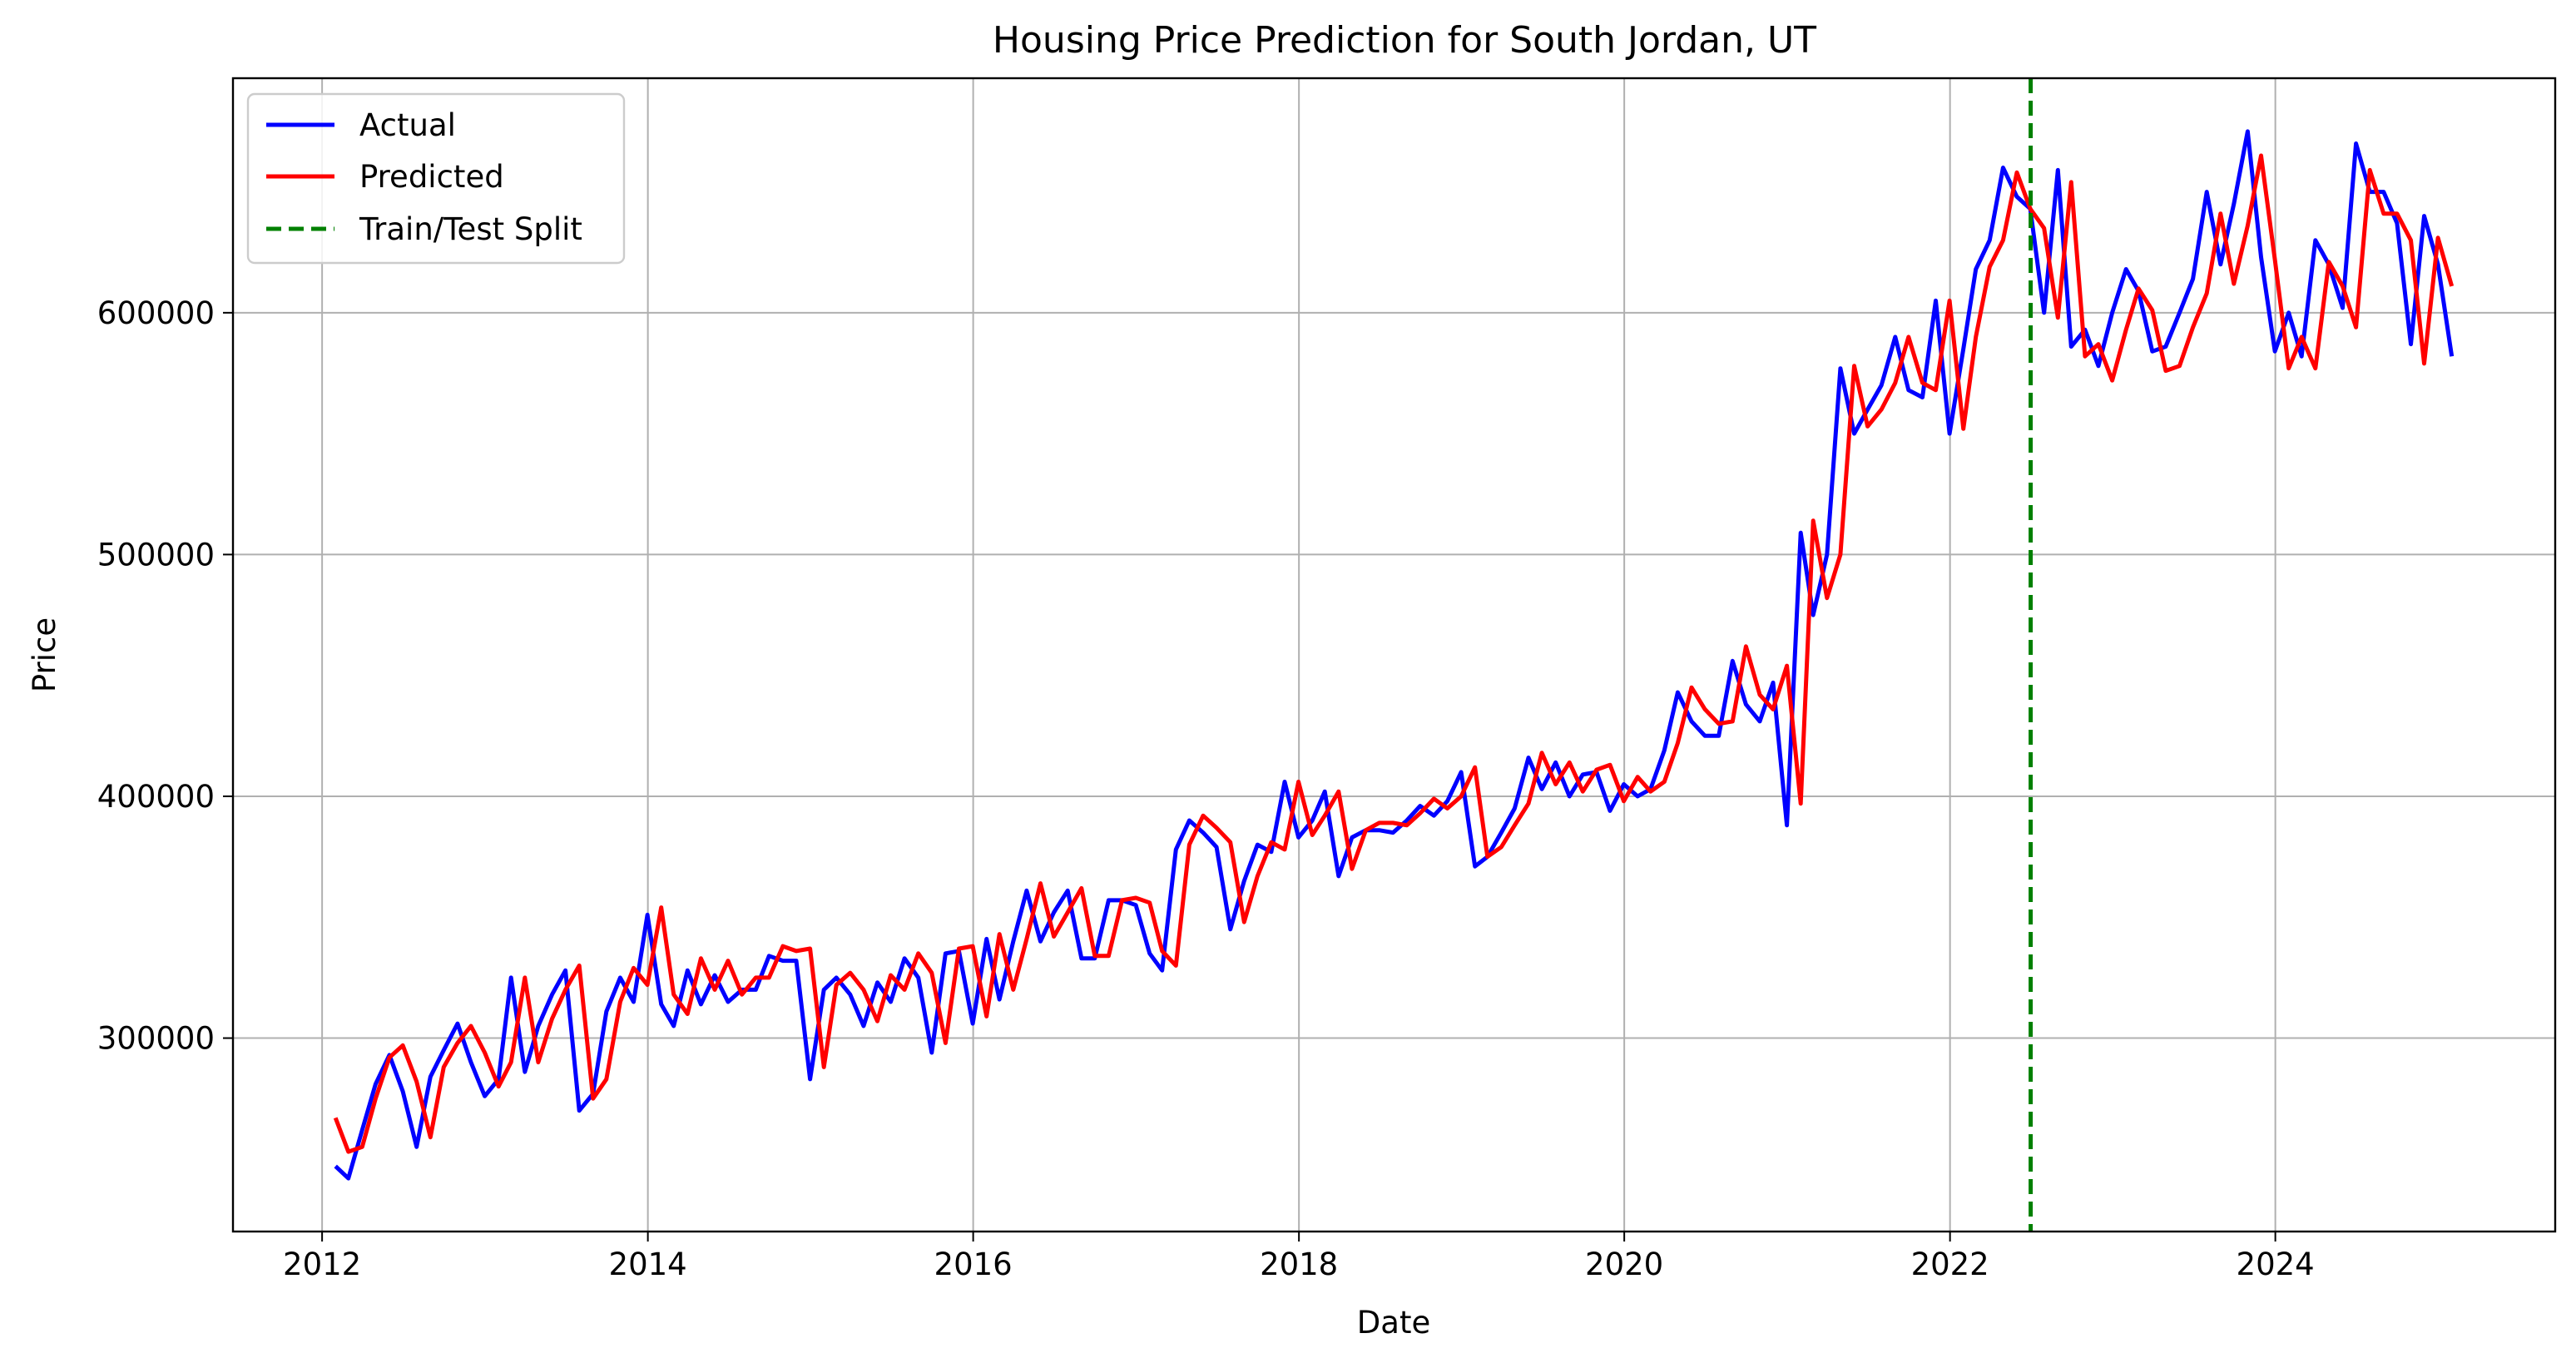 Image resolution: width=2576 pixels, height=1363 pixels. Describe the element at coordinates (1299, 1264) in the screenshot. I see `x-tick-label: 2018` at that location.